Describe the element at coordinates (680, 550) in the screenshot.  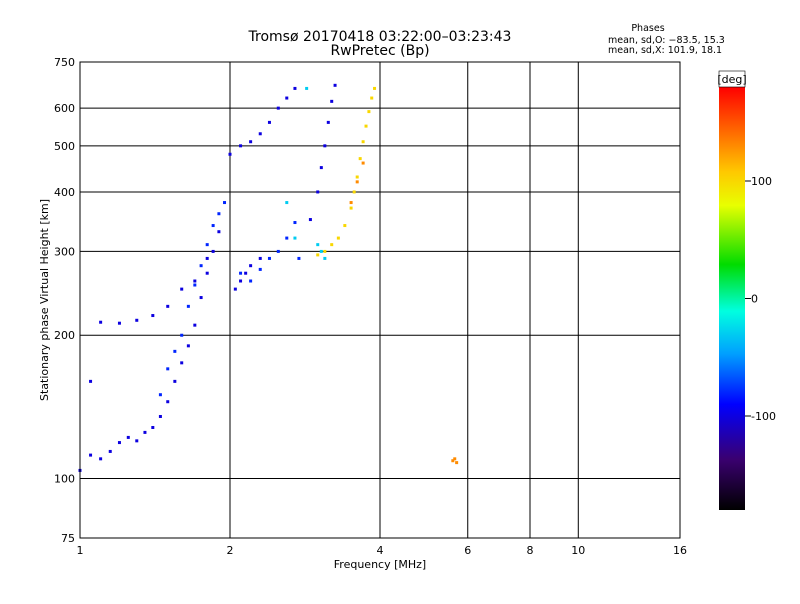
I see `x-tick-label: 16` at that location.